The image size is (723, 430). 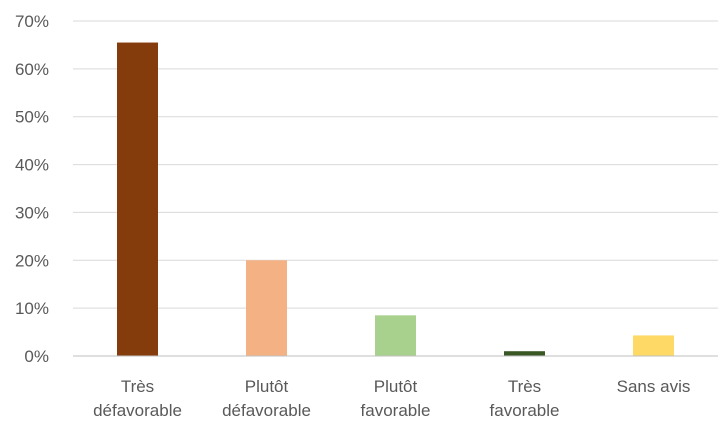 What do you see at coordinates (654, 386) in the screenshot?
I see `x-tick-label: Sans avis` at bounding box center [654, 386].